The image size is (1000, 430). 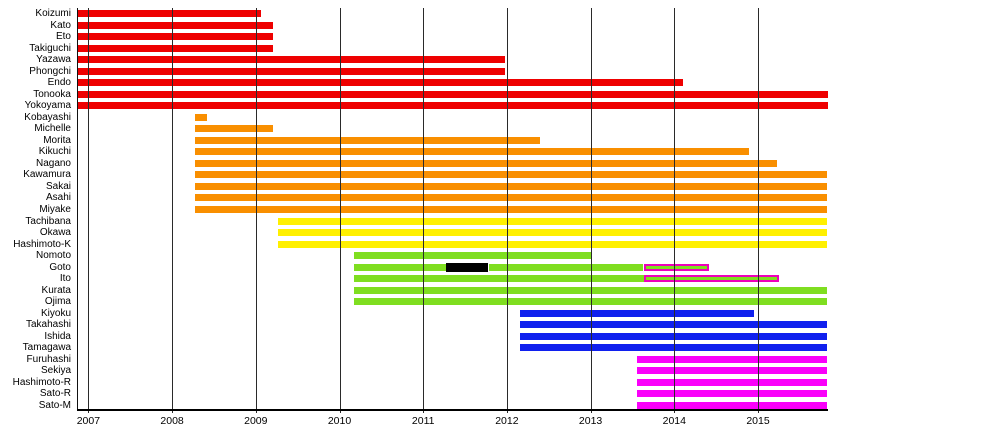 I want to click on member-label-kurata: Kurata, so click(x=56, y=290).